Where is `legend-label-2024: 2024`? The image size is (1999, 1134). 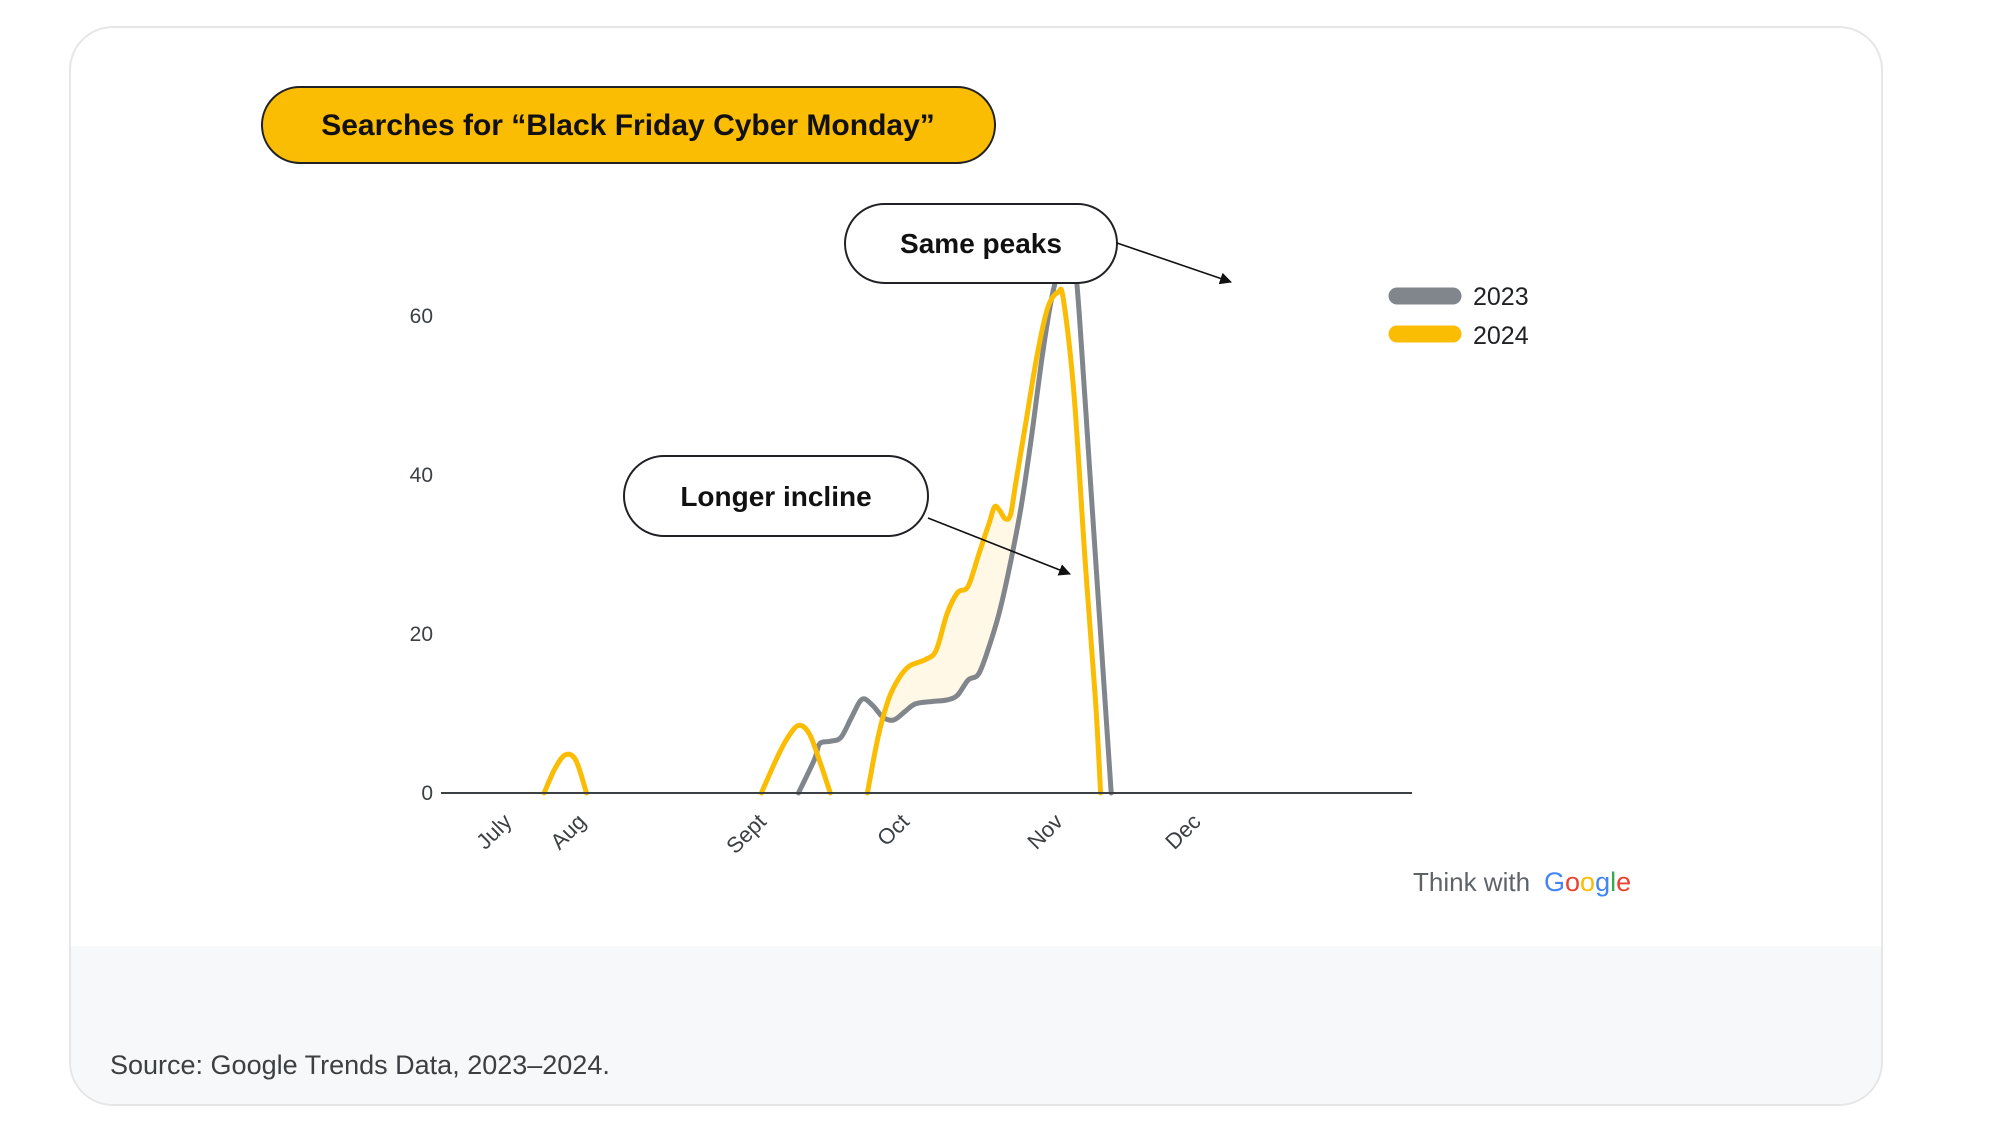 legend-label-2024: 2024 is located at coordinates (1501, 336).